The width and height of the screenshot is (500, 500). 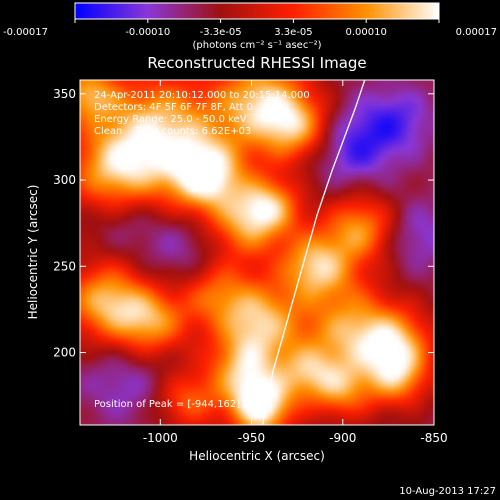 What do you see at coordinates (256, 63) in the screenshot?
I see `chart-title: Reconstructed RHESSI Image` at bounding box center [256, 63].